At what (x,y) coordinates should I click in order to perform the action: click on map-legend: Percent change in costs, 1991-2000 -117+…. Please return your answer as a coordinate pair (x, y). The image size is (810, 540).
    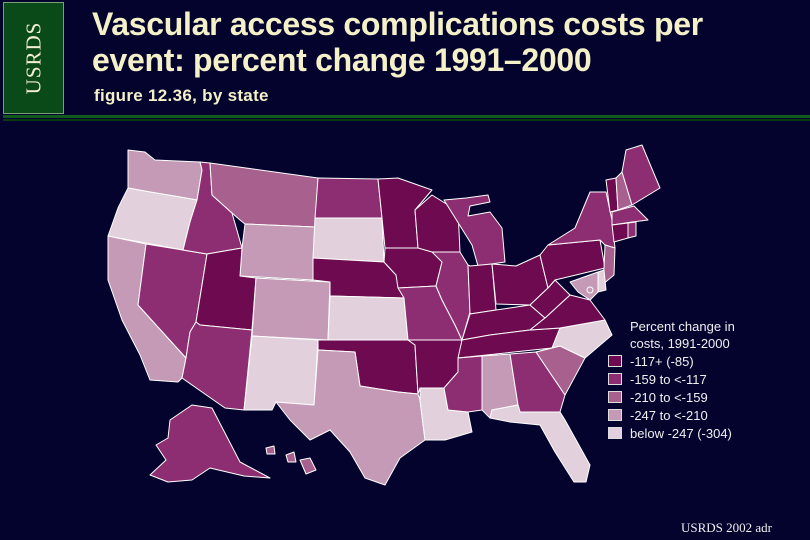
    Looking at the image, I should click on (671, 380).